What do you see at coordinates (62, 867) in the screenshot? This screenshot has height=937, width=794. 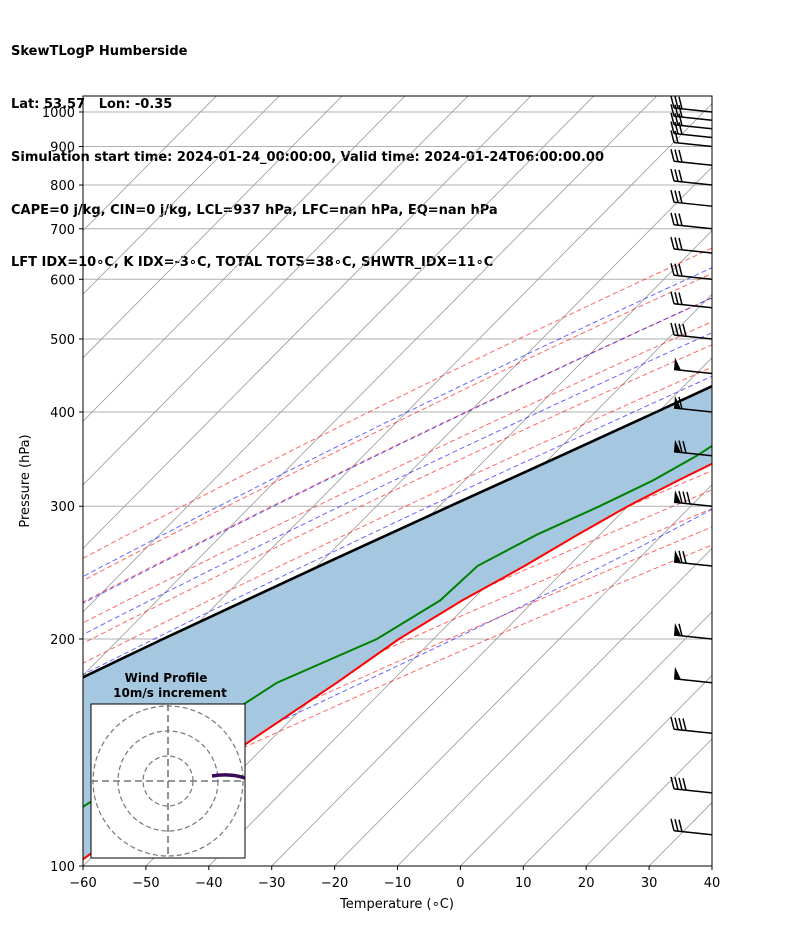 I see `y-tick-label: 100` at bounding box center [62, 867].